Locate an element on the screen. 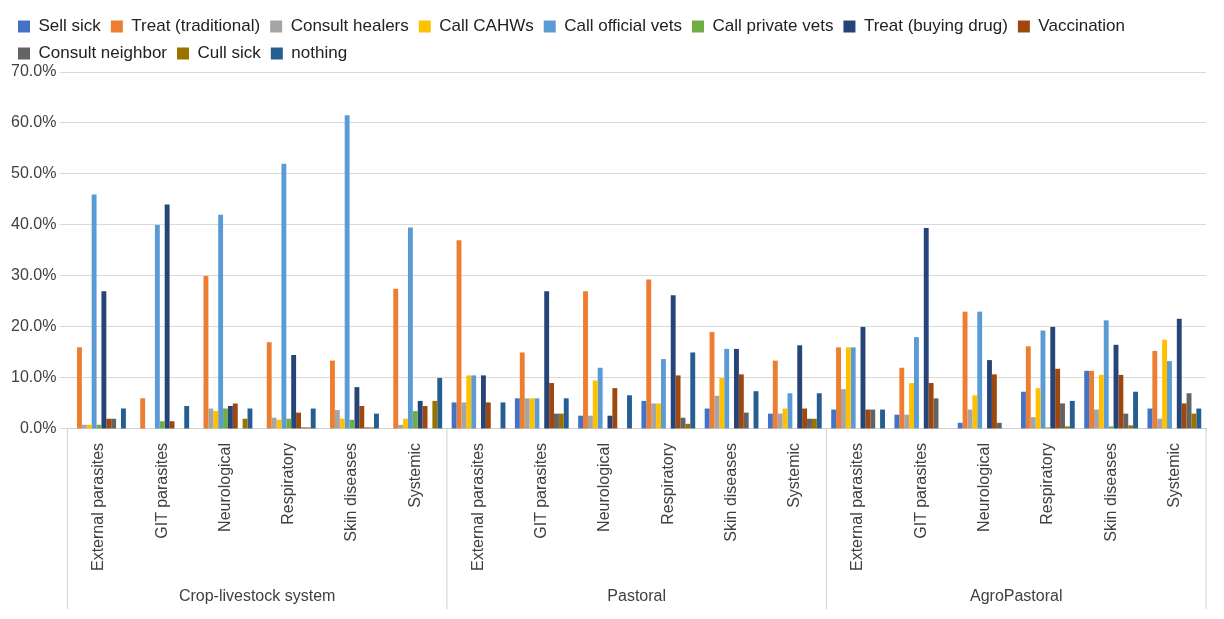  y-tick-label: 60.0% is located at coordinates (33, 122).